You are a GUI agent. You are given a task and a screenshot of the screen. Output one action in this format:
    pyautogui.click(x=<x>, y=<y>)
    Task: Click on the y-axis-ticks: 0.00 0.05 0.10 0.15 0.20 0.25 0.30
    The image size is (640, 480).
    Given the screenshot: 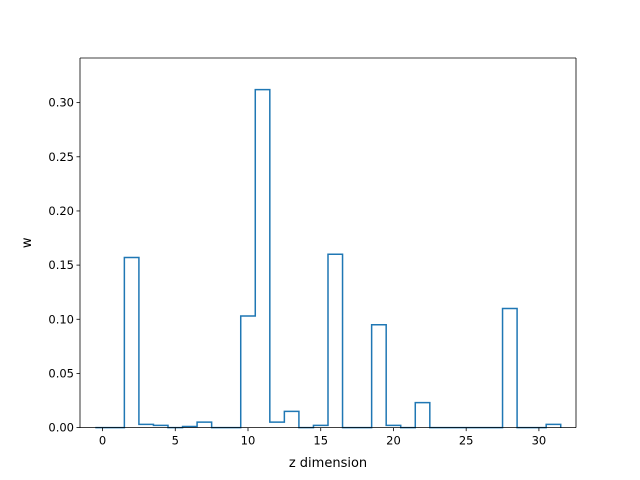 What is the action you would take?
    pyautogui.click(x=64, y=265)
    